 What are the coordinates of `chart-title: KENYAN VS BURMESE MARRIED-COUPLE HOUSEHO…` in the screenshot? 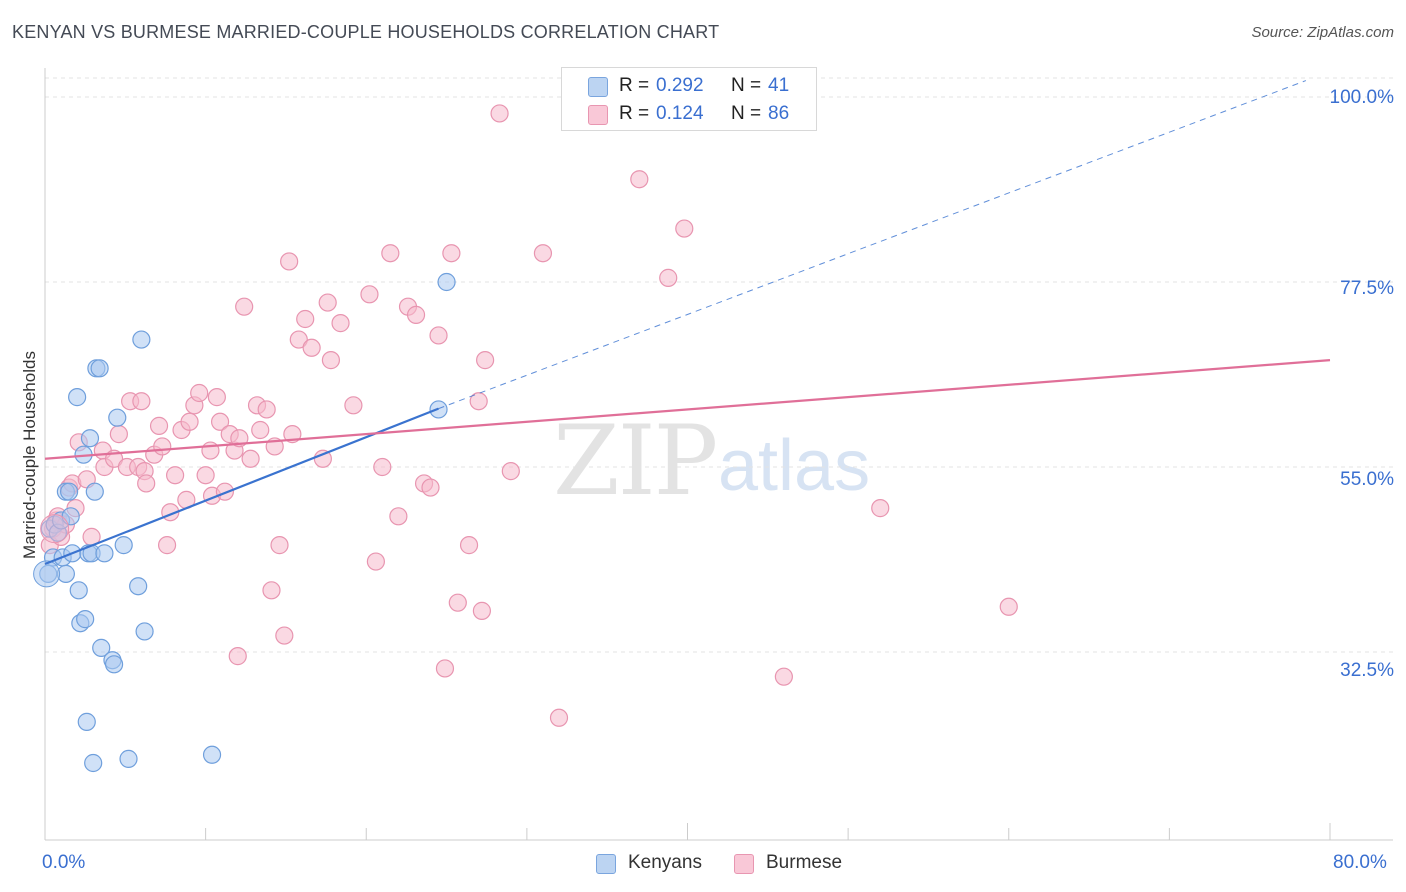 It's located at (366, 32).